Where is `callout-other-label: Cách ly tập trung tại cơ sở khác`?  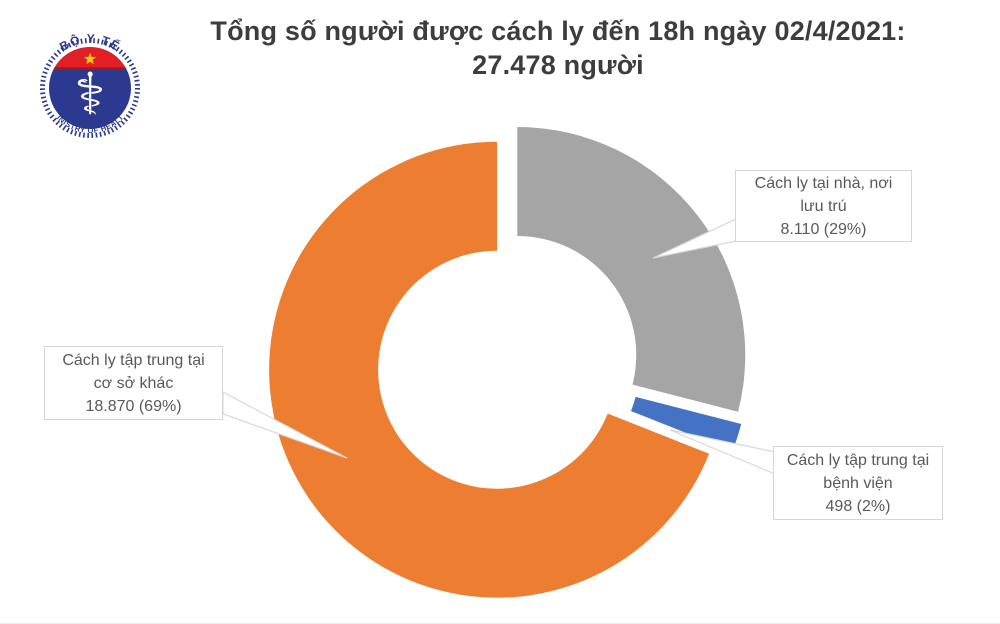 callout-other-label: Cách ly tập trung tại cơ sở khác is located at coordinates (133, 371).